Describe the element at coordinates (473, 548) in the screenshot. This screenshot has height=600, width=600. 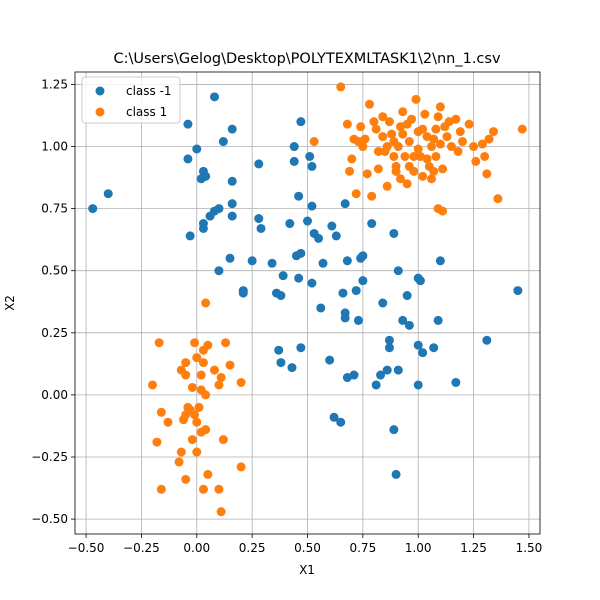
I see `x-tick-label: 1.25` at that location.